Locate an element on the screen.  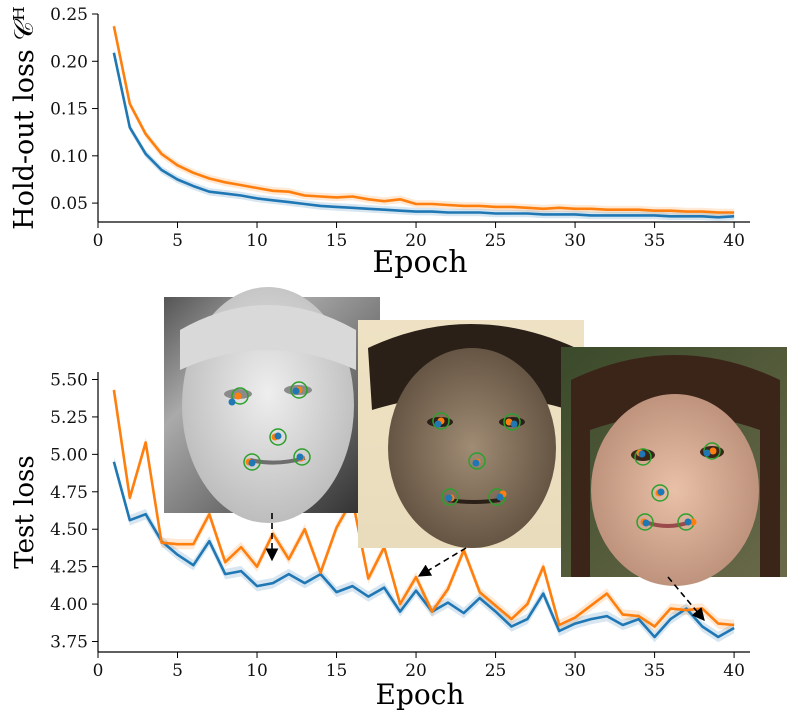
bottom-x-axis-label: Epoch is located at coordinates (420, 694).